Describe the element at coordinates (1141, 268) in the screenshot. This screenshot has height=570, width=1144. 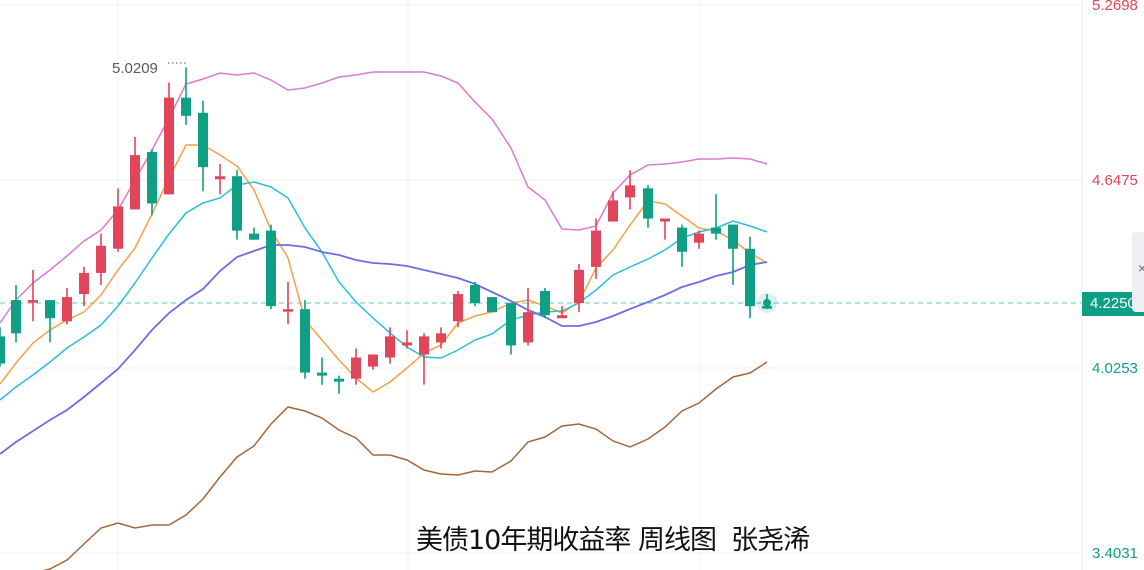
I see `close-icon: ×` at that location.